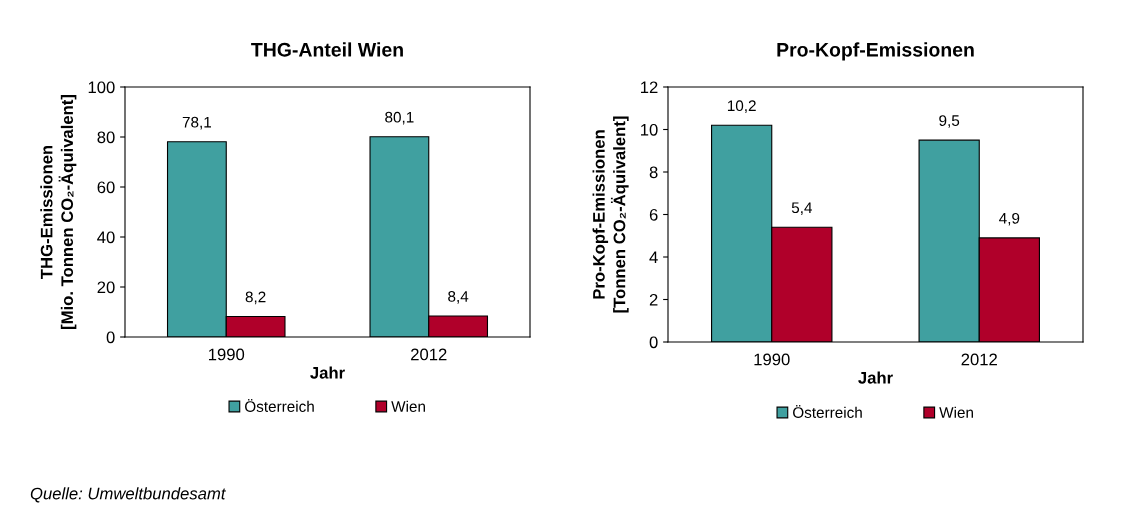 The image size is (1134, 511). What do you see at coordinates (653, 257) in the screenshot?
I see `y-tick-label: 4` at bounding box center [653, 257].